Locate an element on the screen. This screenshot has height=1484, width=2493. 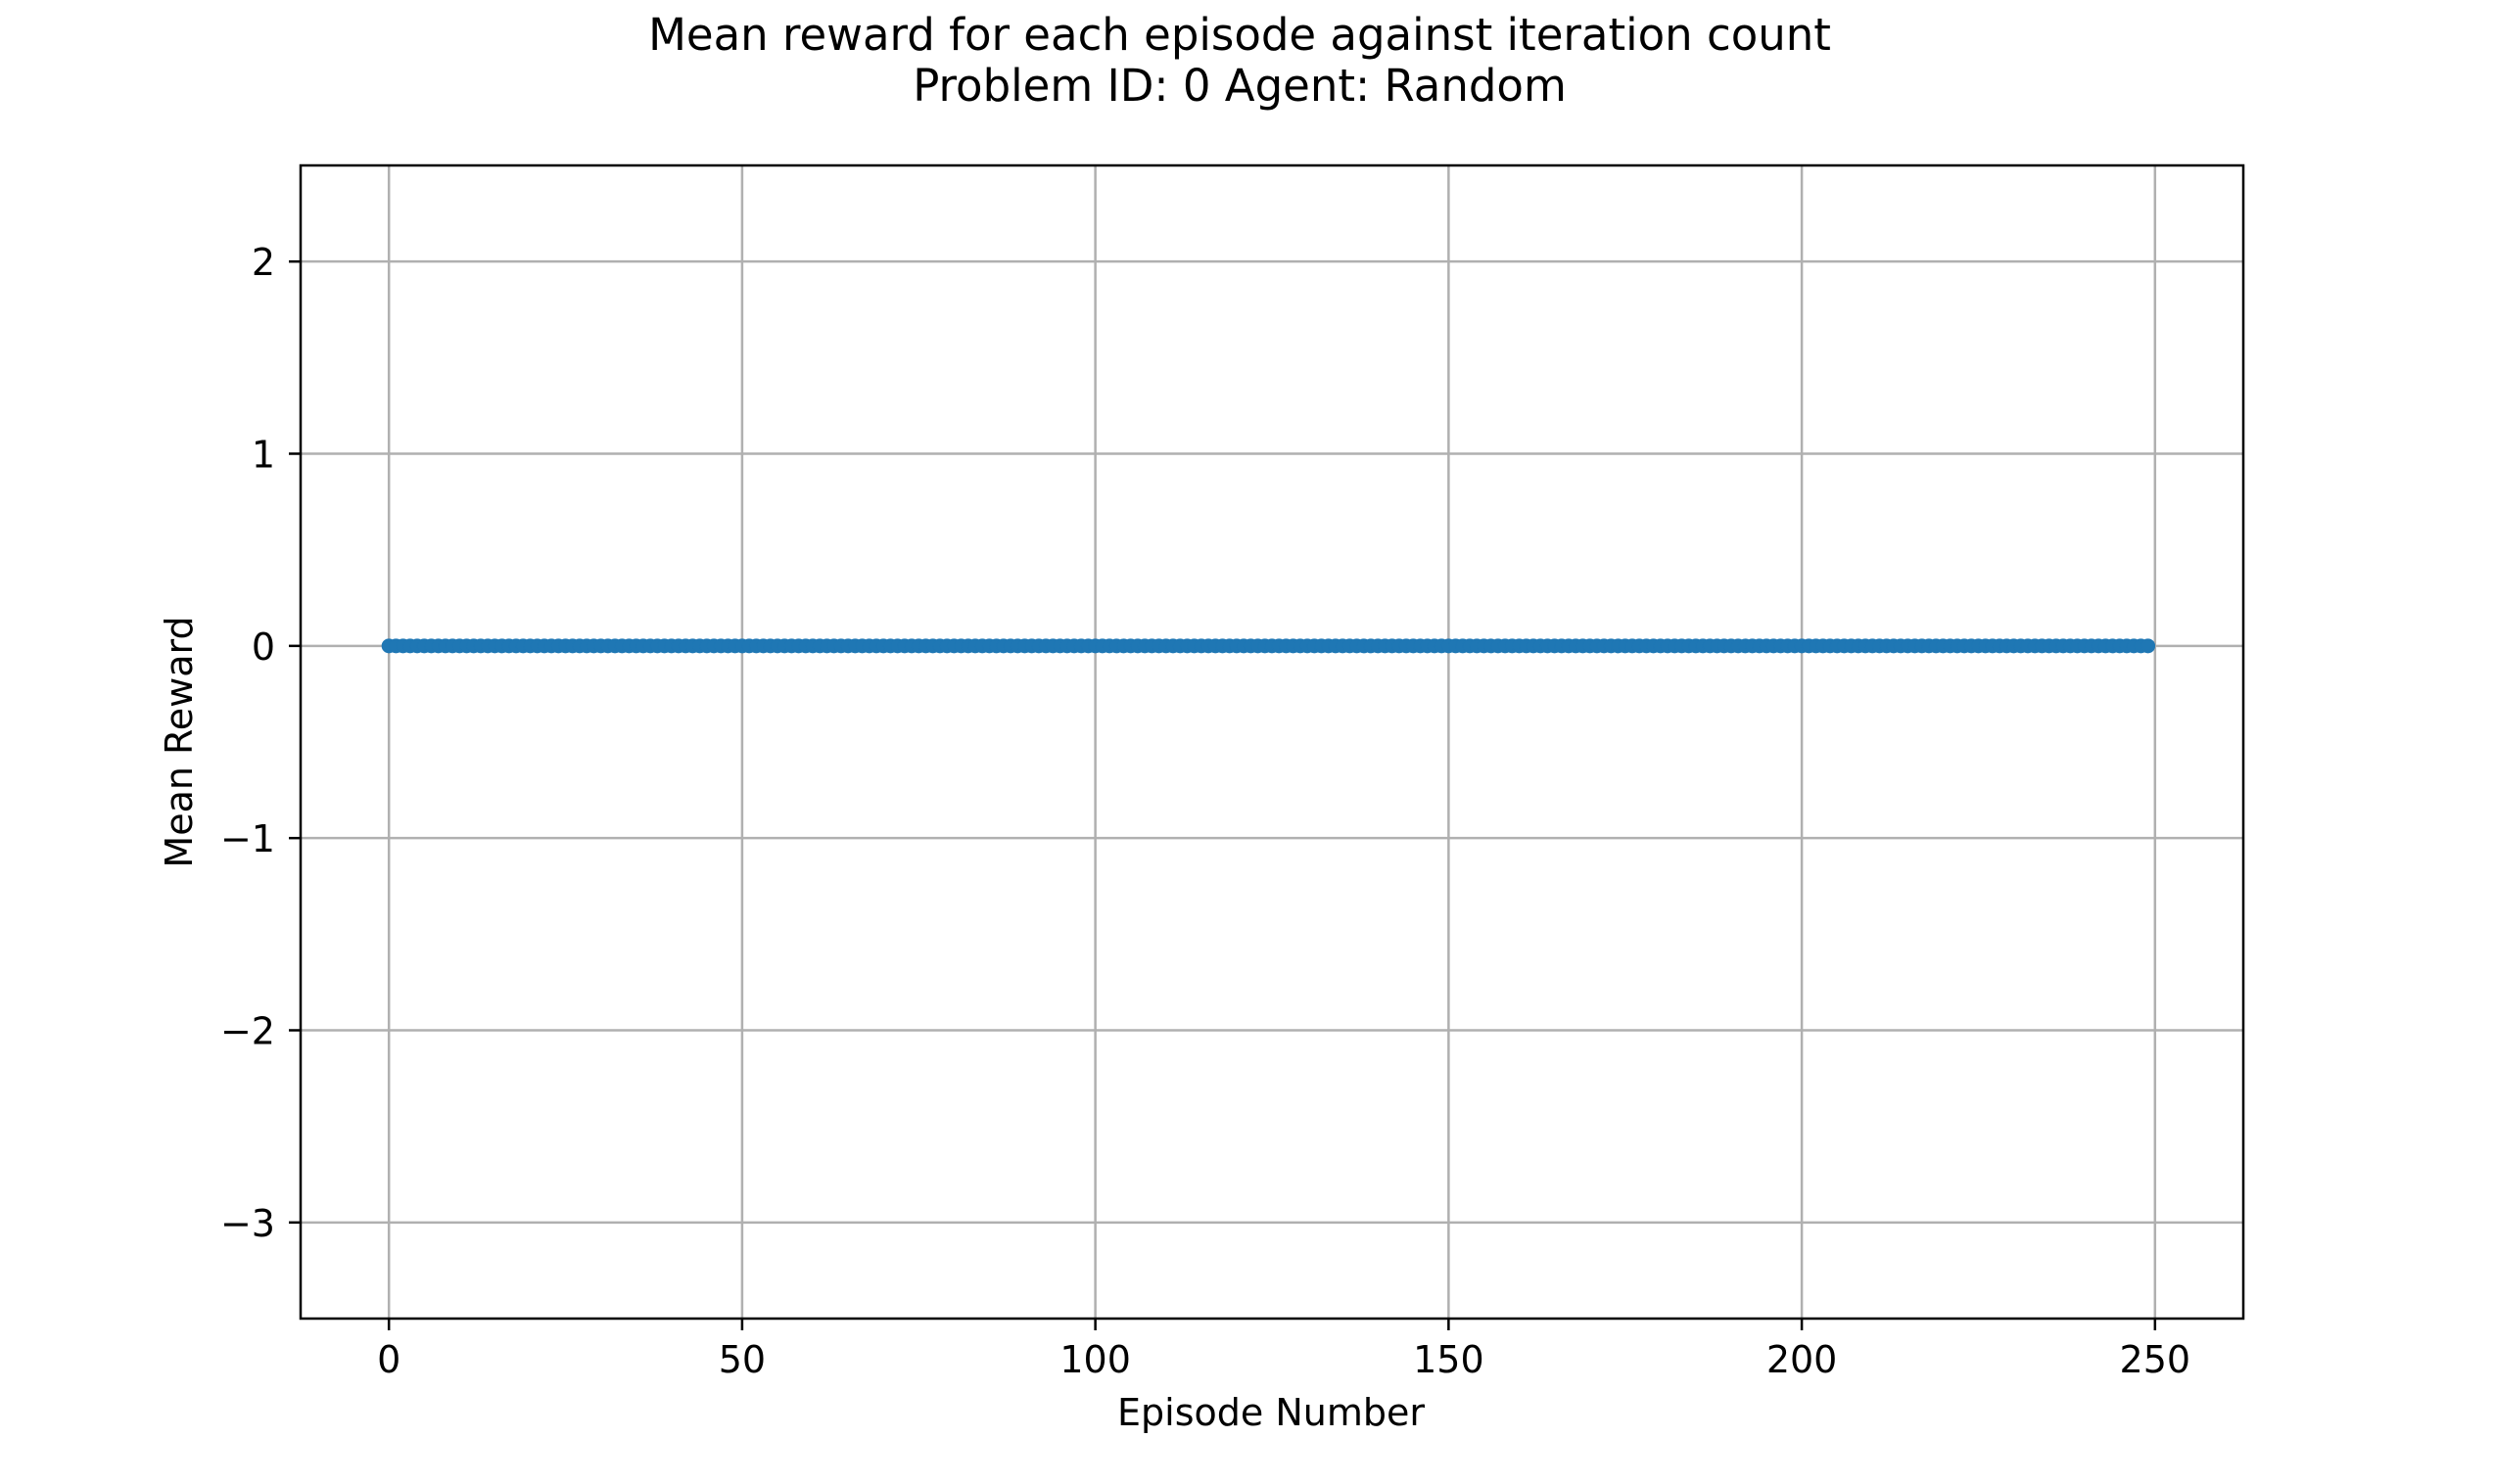
x-tick-label: 200 is located at coordinates (1802, 1359).